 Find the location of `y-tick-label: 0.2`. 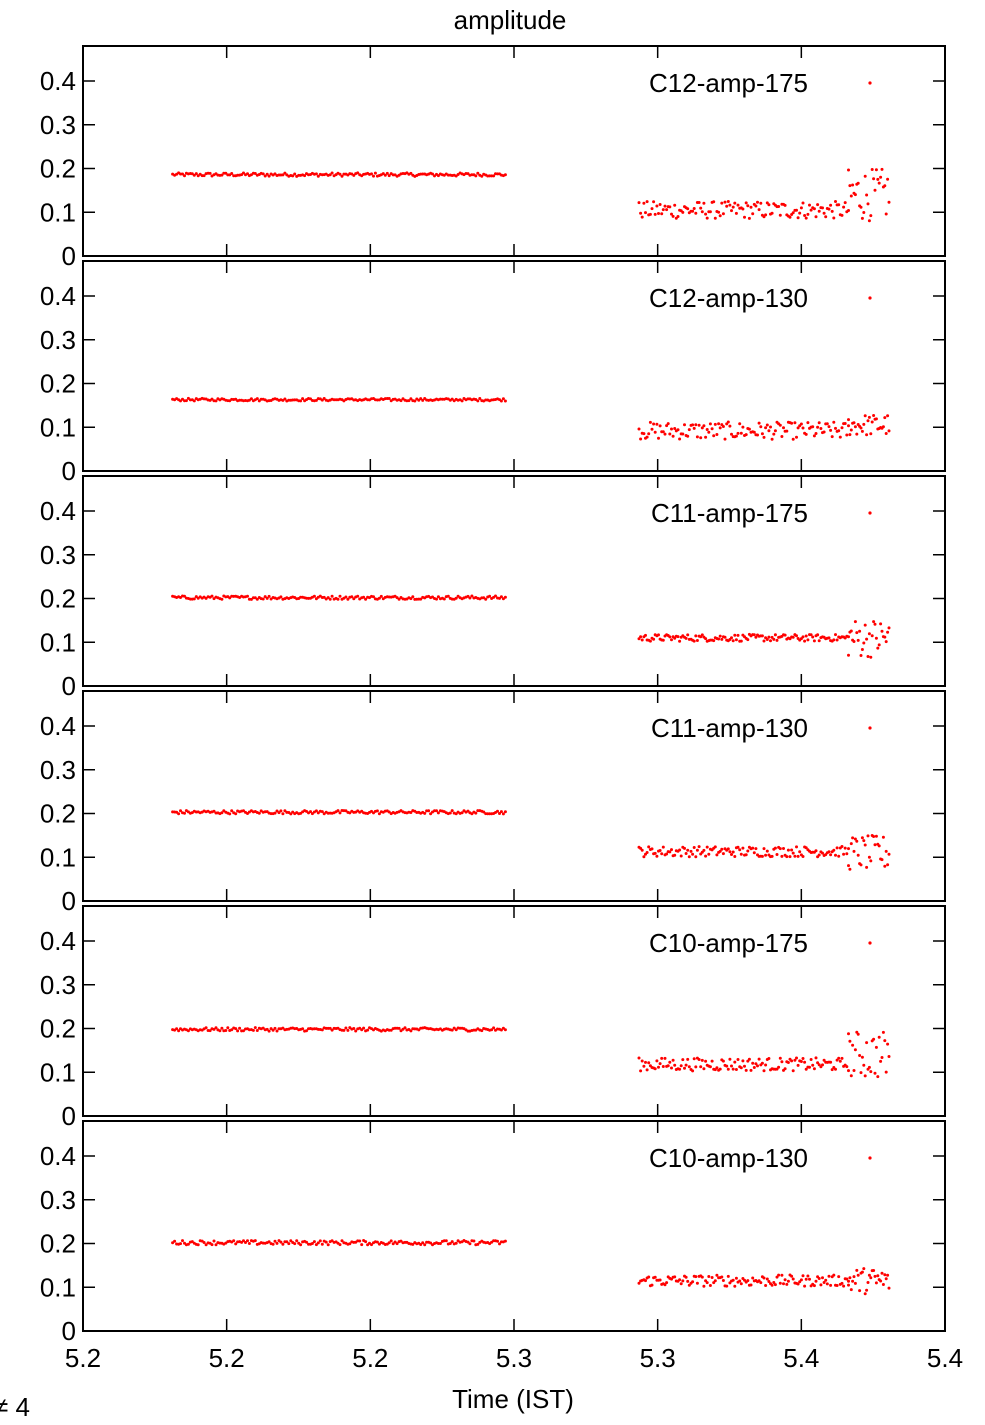

y-tick-label: 0.2 is located at coordinates (58, 384).